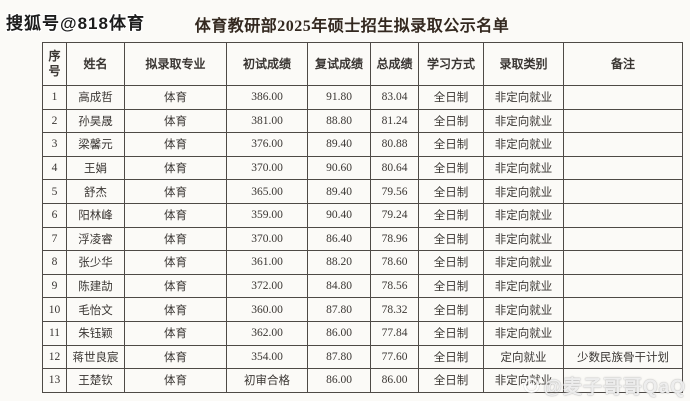 The height and width of the screenshot is (401, 690). I want to click on table-cell: 78.56, so click(394, 286).